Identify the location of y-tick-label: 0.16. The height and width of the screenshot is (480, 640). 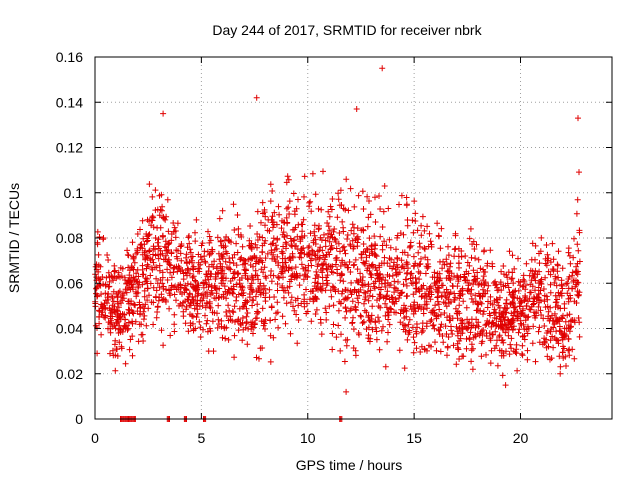
(69, 57).